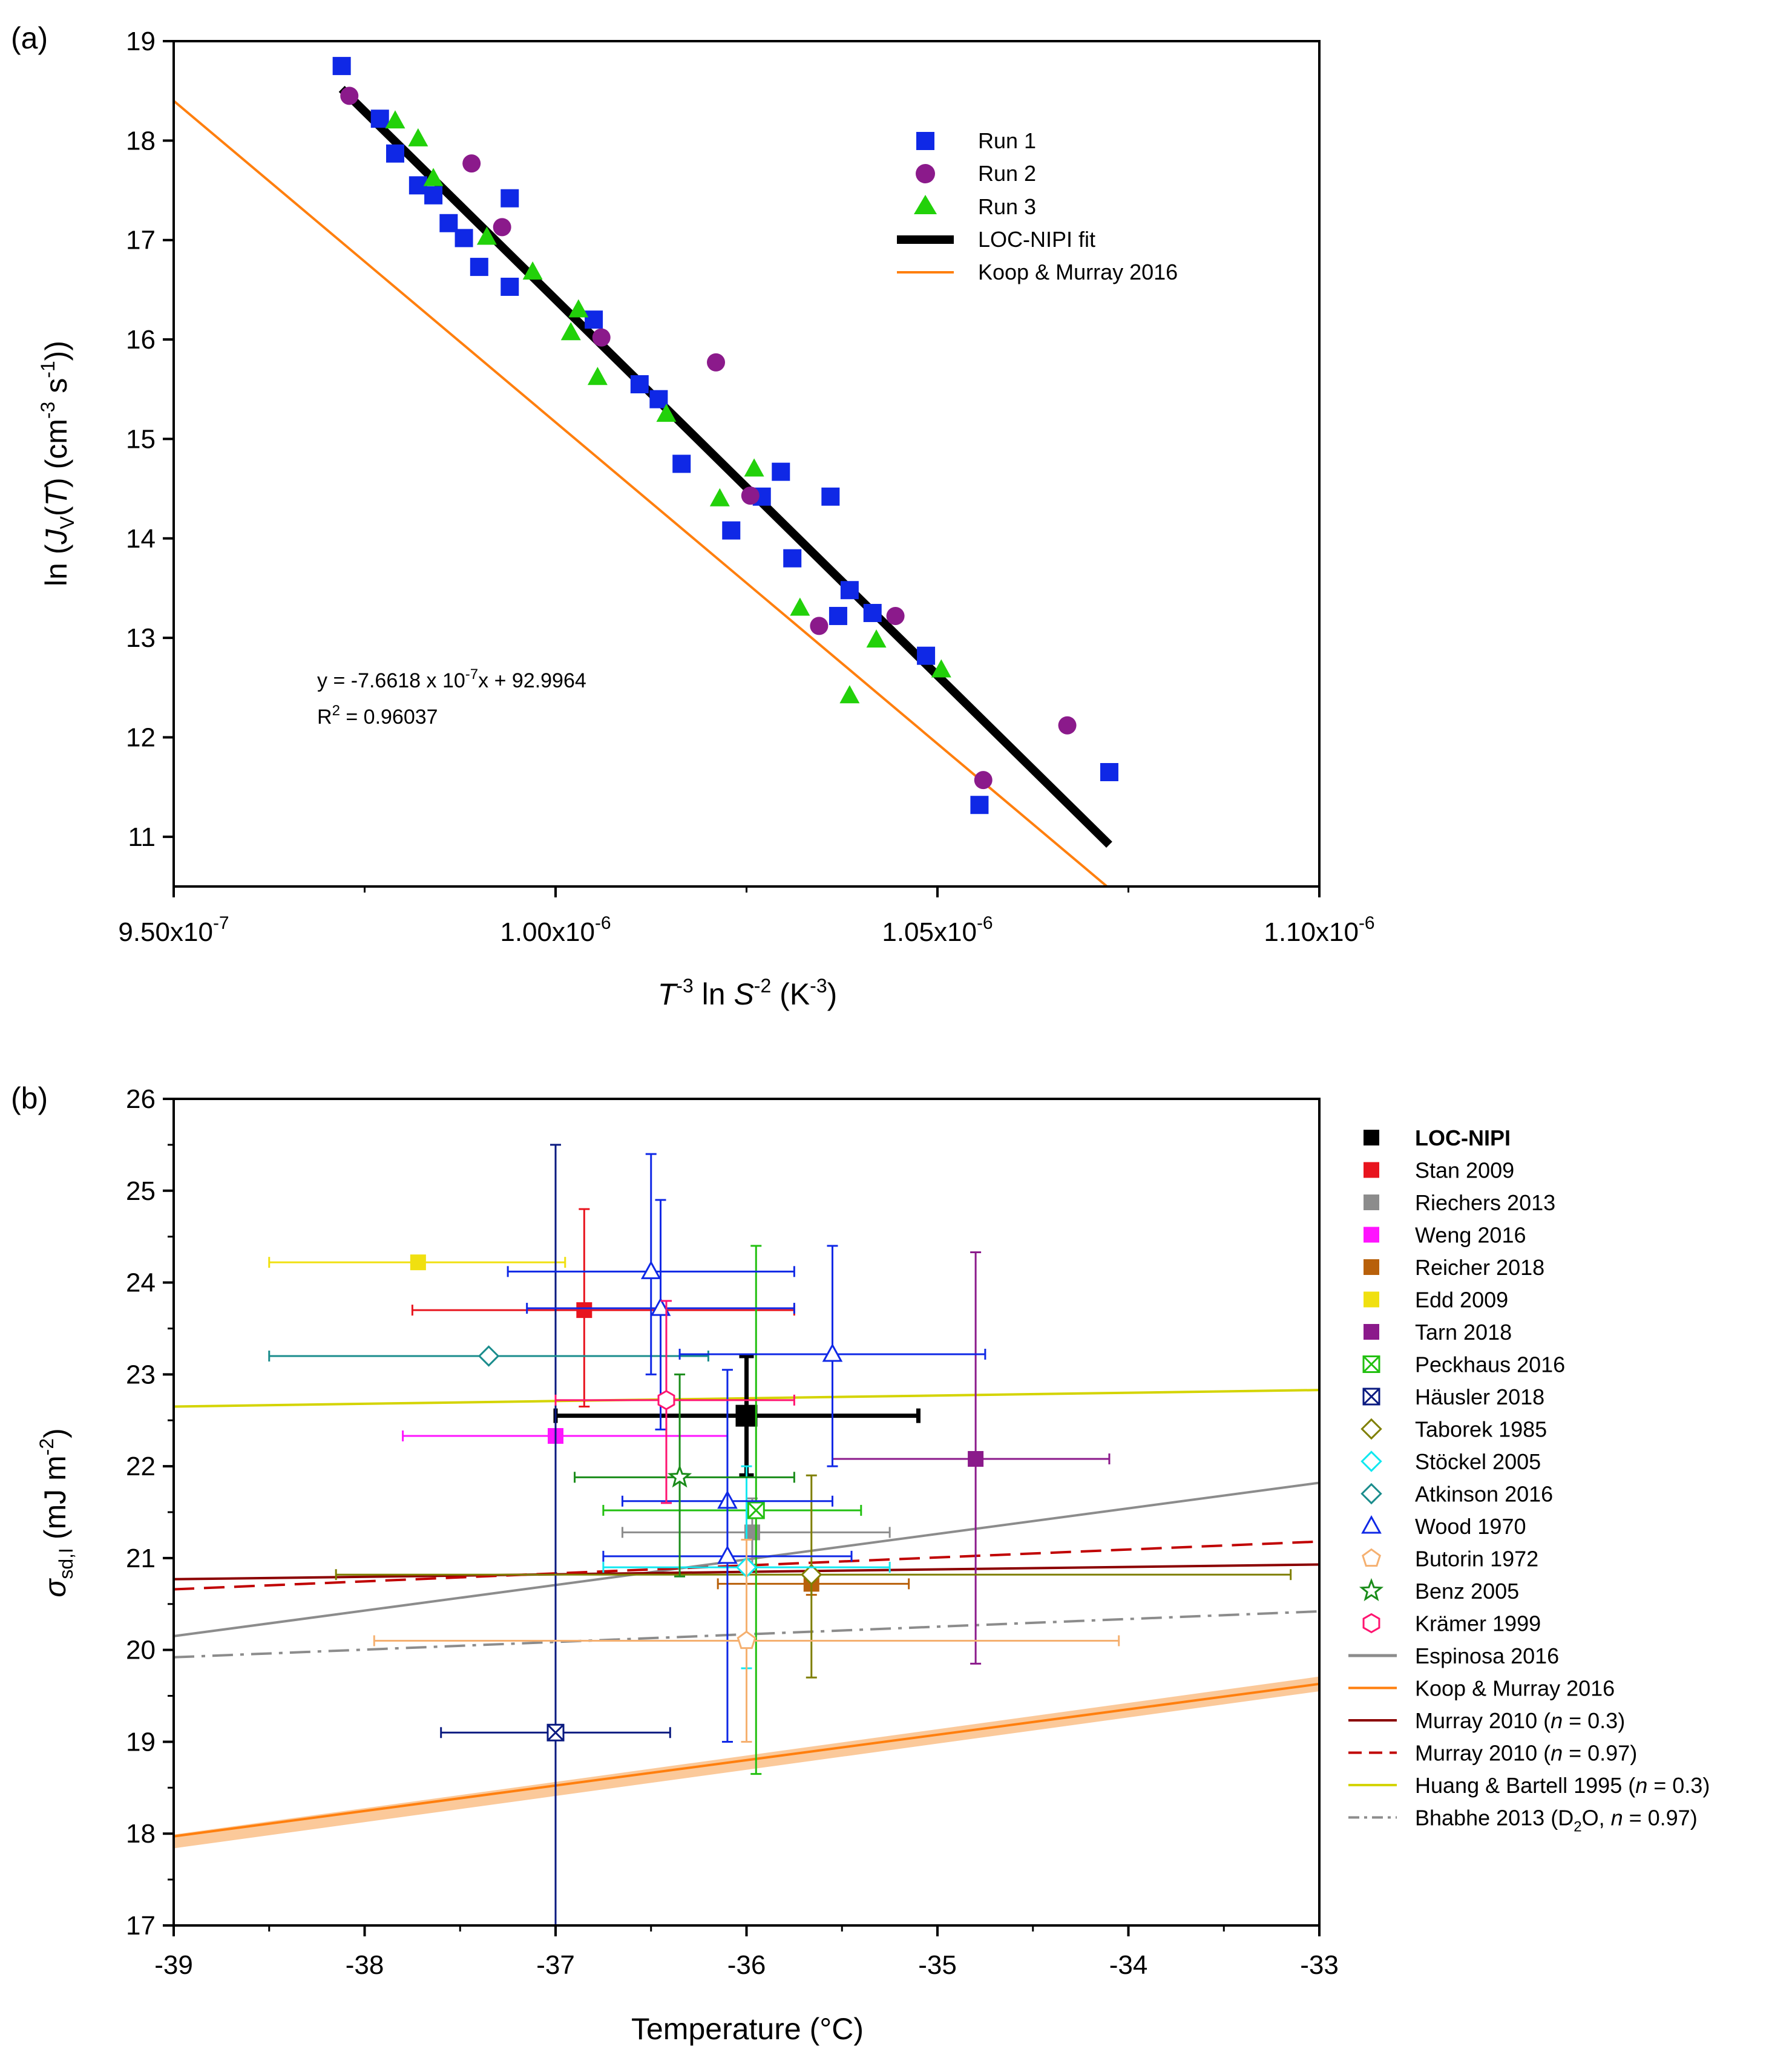 The height and width of the screenshot is (2061, 1792). I want to click on panel-b-legend-butorin-1972-item: Butorin 1972, so click(1450, 1559).